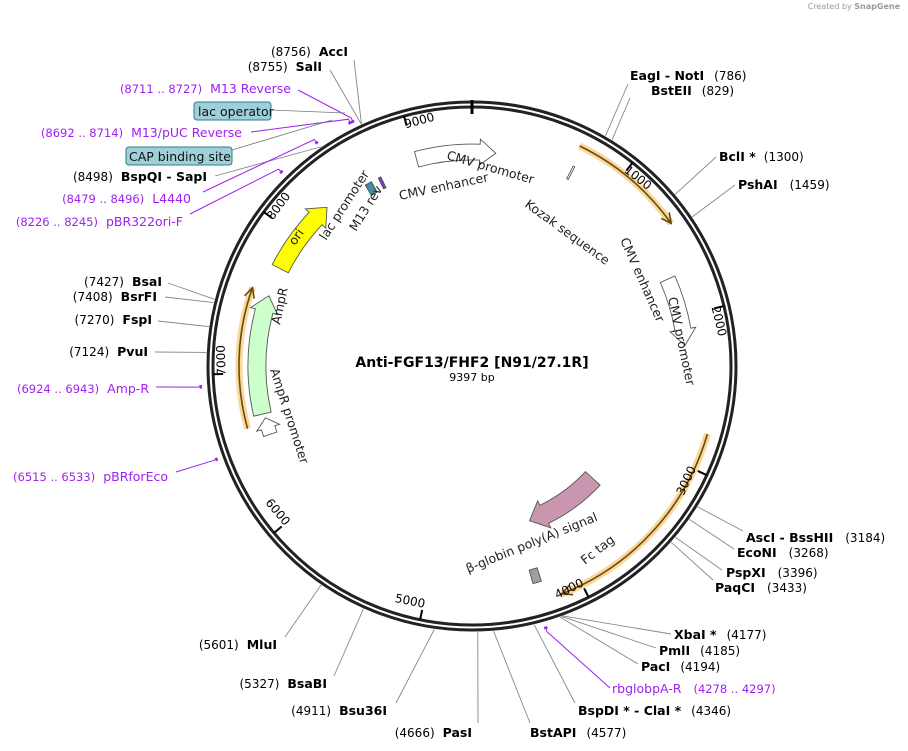 The height and width of the screenshot is (751, 908). I want to click on primer-mark, so click(545, 628).